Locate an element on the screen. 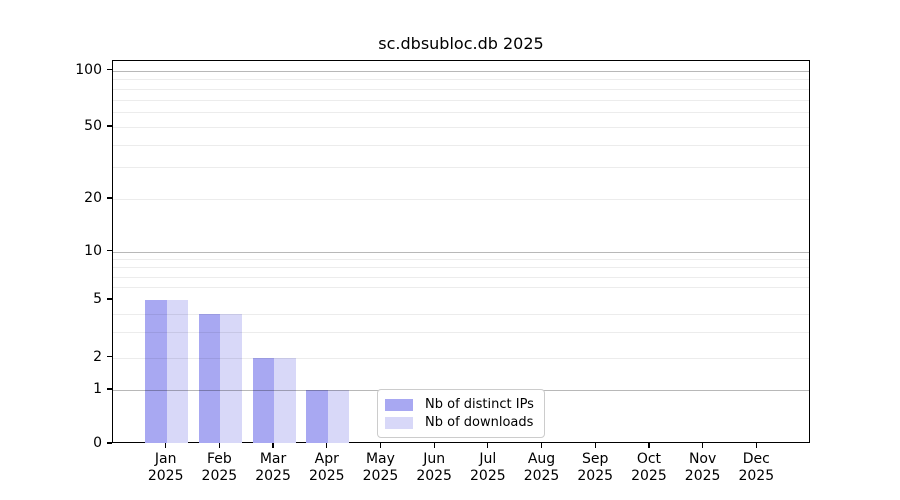 This screenshot has width=900, height=500. bar-jan-nb-of-downloads is located at coordinates (177, 371).